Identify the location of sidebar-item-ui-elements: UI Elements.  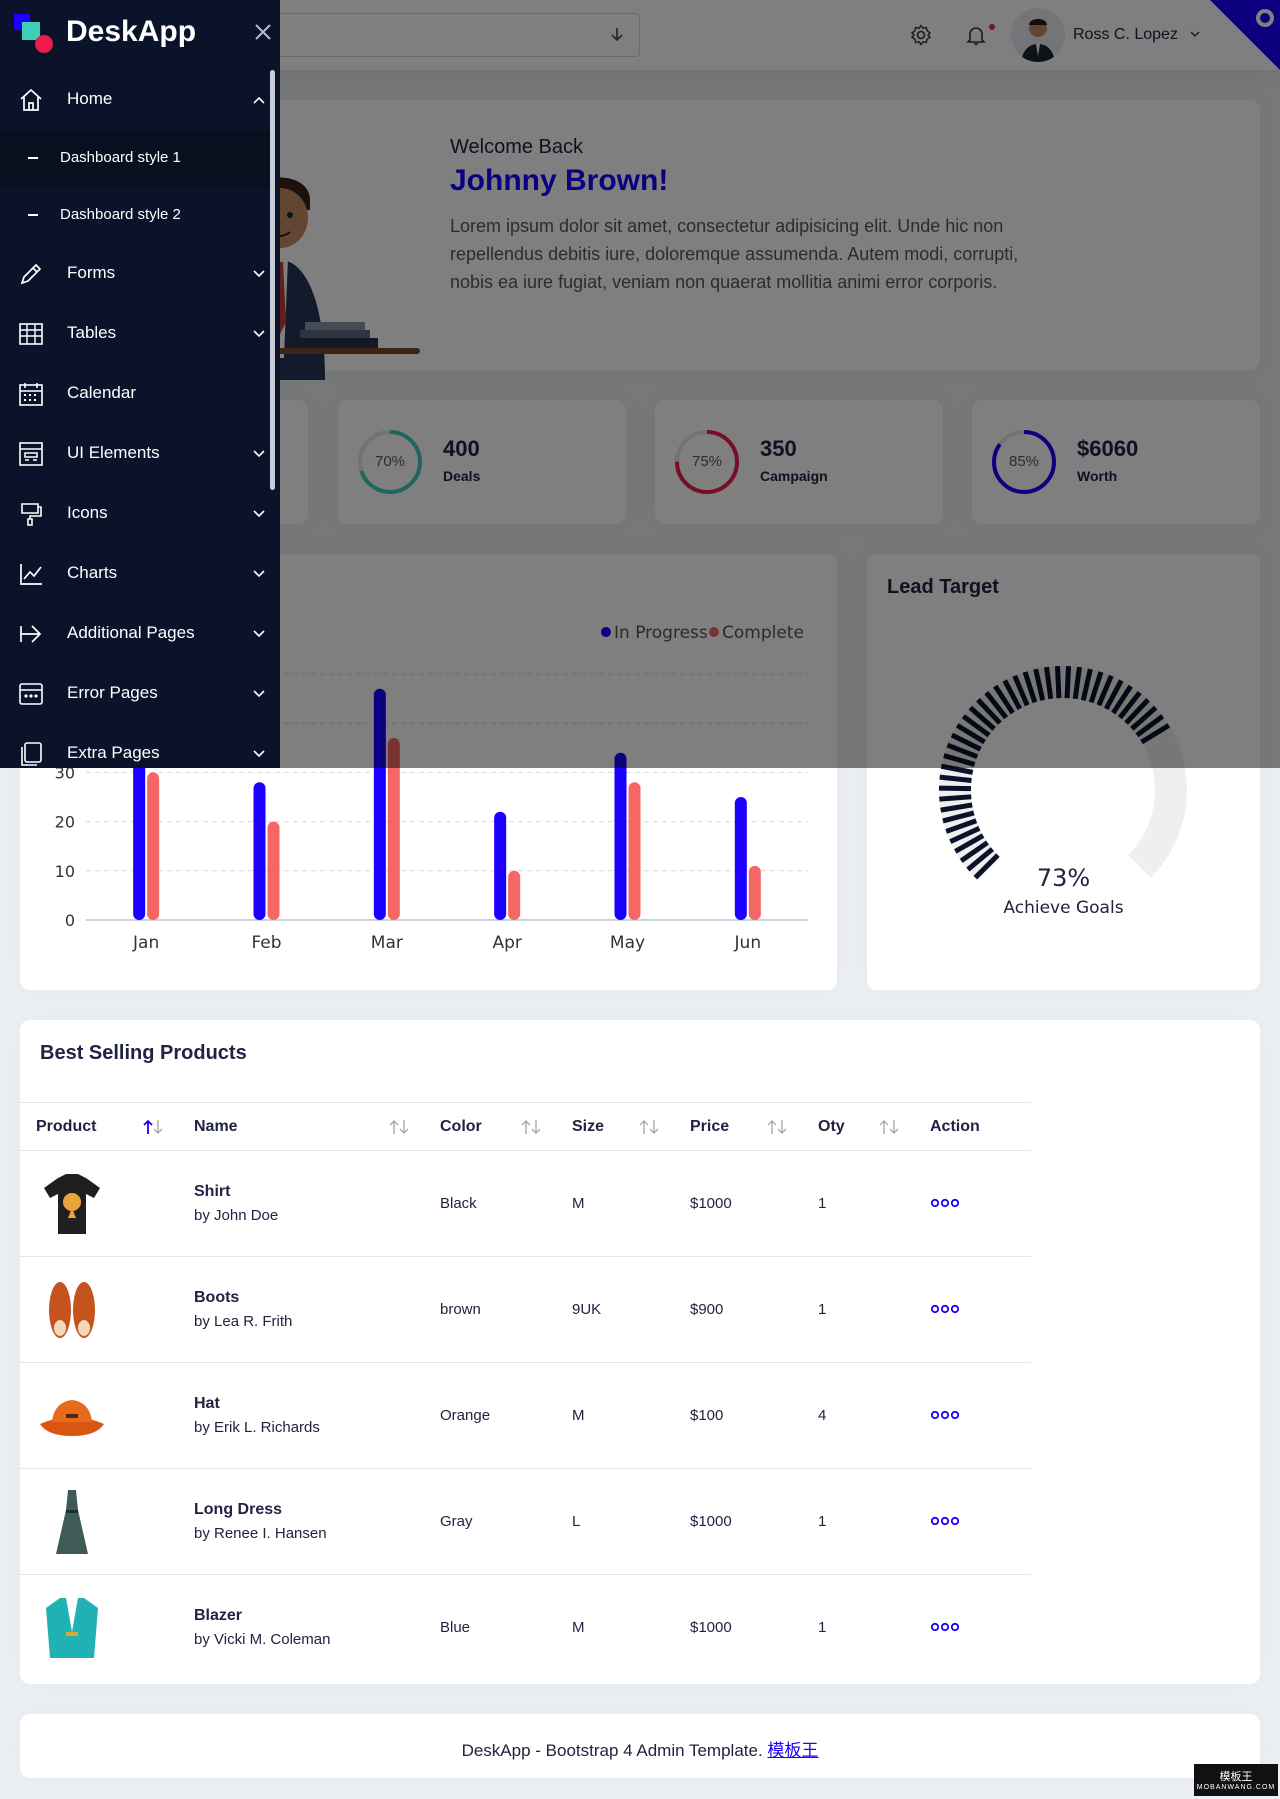
(140, 454).